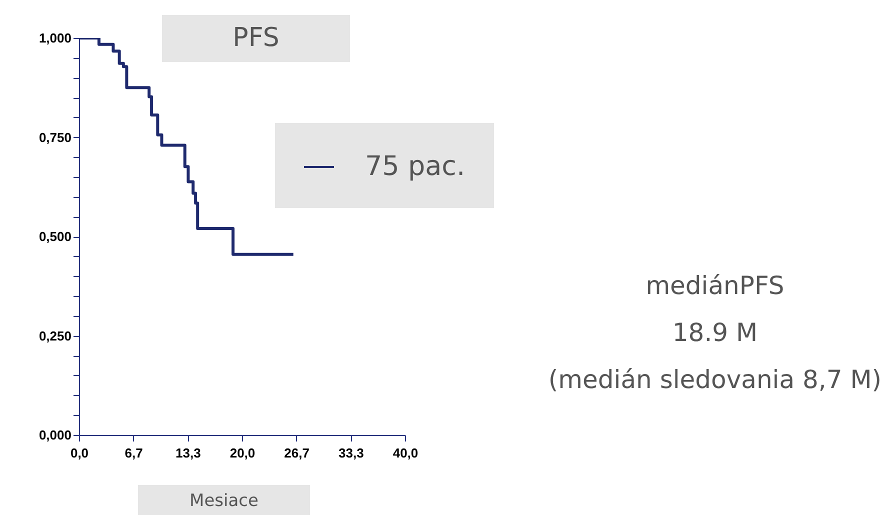 The height and width of the screenshot is (515, 891). I want to click on x-tick-label: 33,3, so click(351, 453).